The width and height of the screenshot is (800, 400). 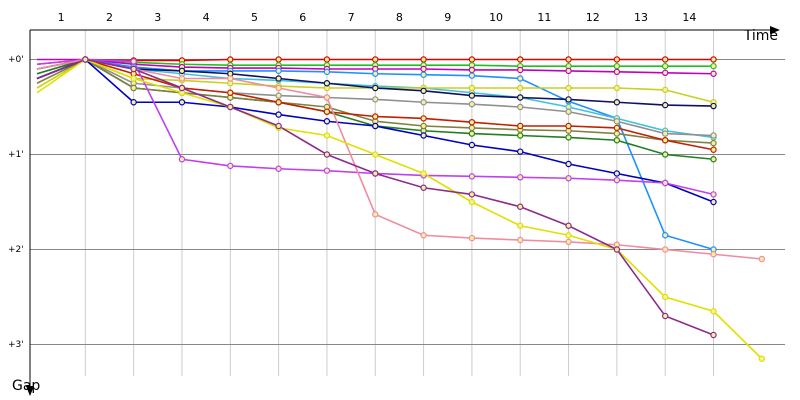 What do you see at coordinates (30, 391) in the screenshot?
I see `y-axis-arrow` at bounding box center [30, 391].